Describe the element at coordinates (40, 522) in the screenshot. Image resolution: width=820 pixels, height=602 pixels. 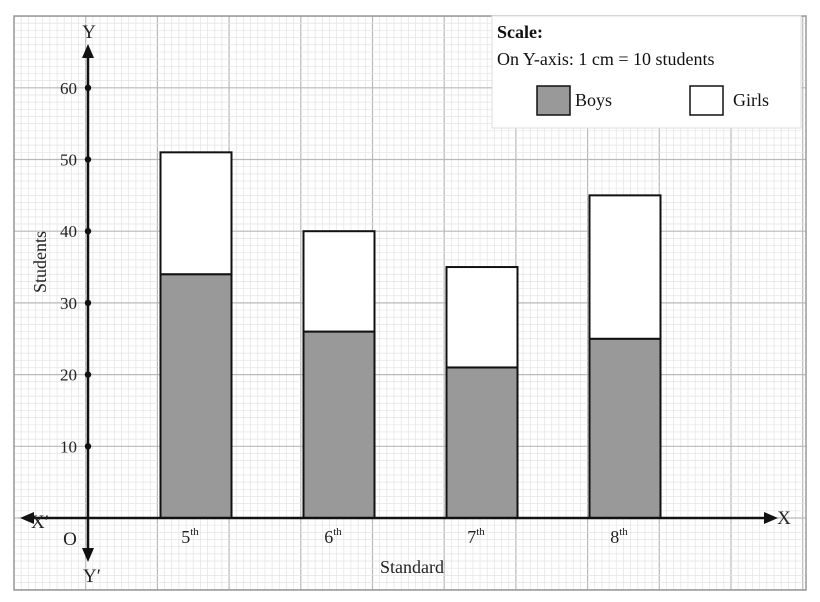
I see `x-neg-axis-letter: X′` at that location.